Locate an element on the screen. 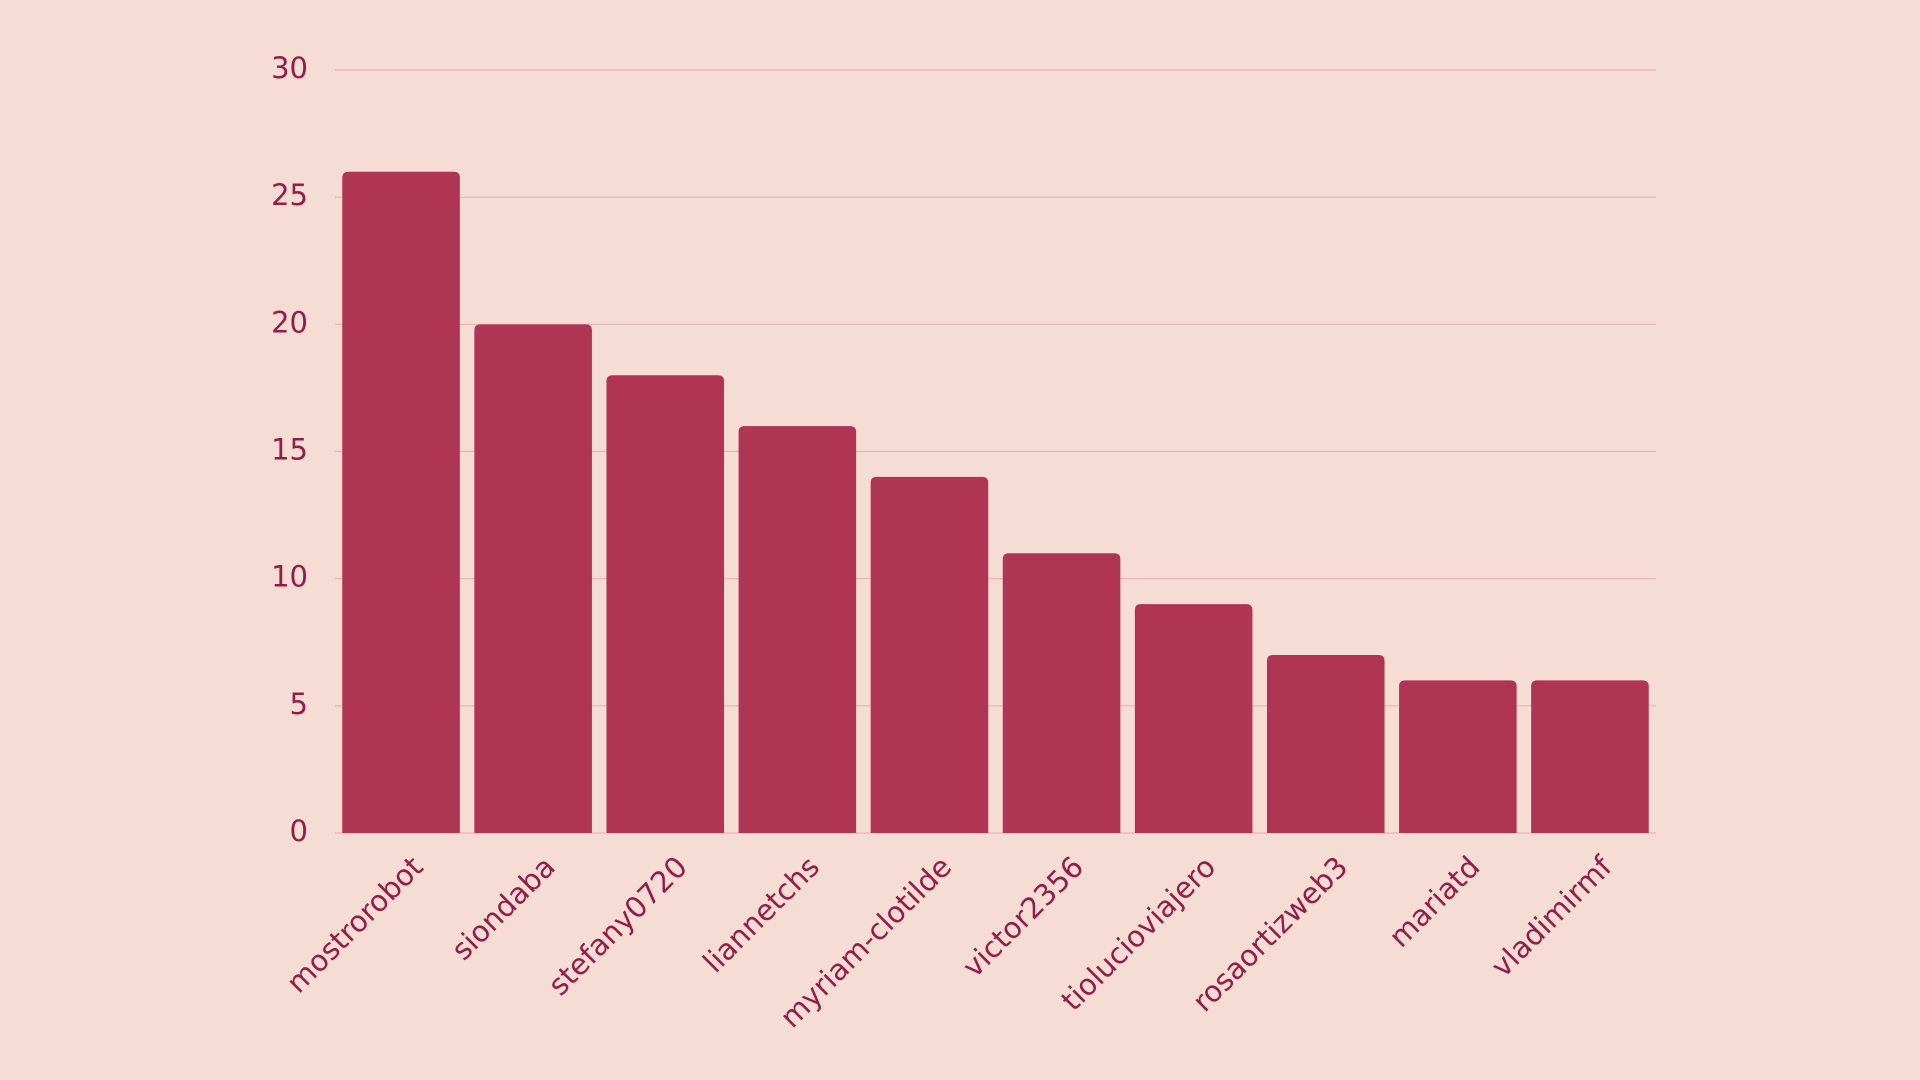 The height and width of the screenshot is (1080, 1920). y-tick-label: 15 is located at coordinates (289, 450).